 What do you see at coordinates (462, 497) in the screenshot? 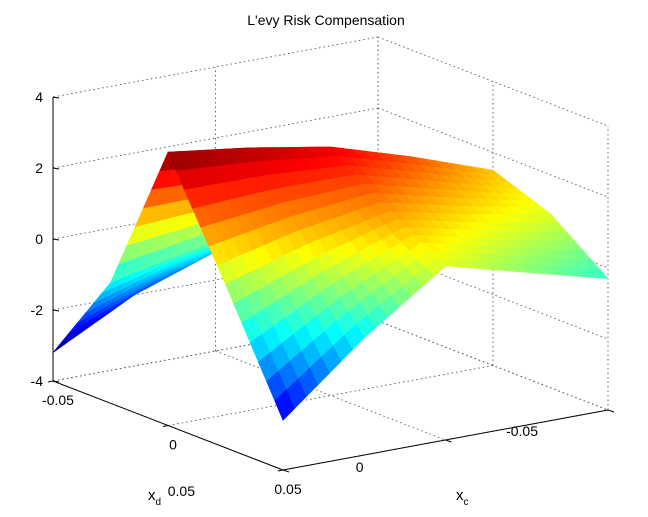
I see `x-axis-label: xc` at bounding box center [462, 497].